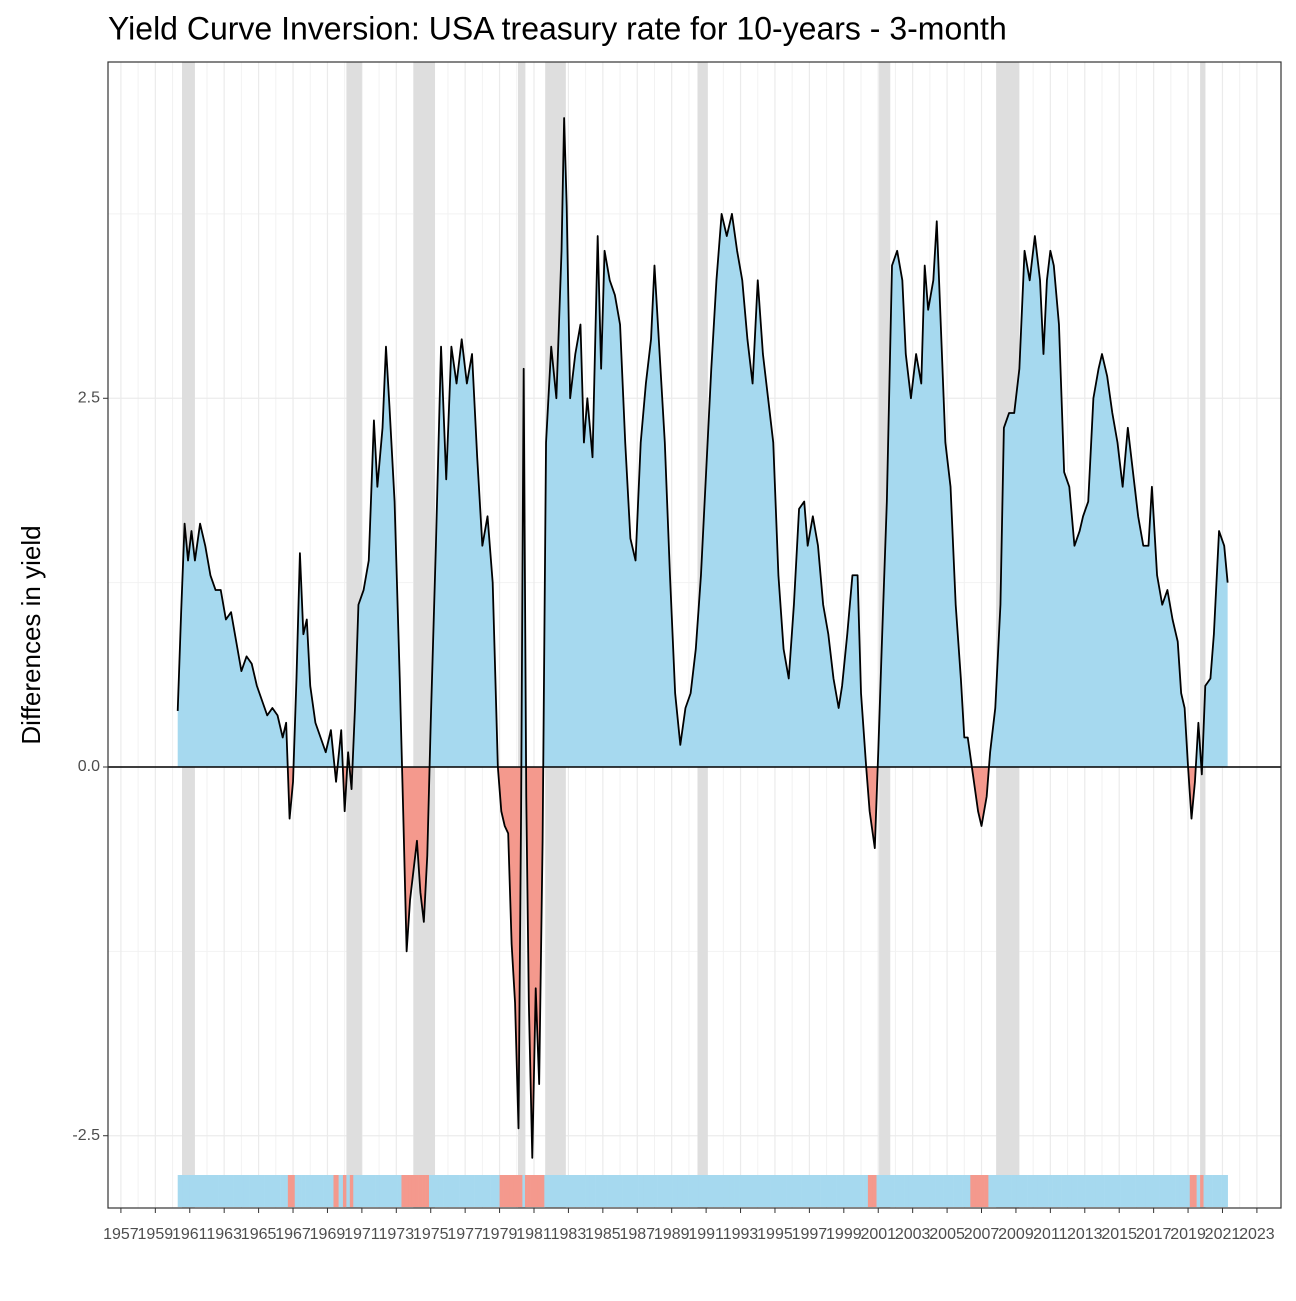 This screenshot has height=1301, width=1296. Describe the element at coordinates (89, 397) in the screenshot. I see `y-tick-label: 2.5` at that location.